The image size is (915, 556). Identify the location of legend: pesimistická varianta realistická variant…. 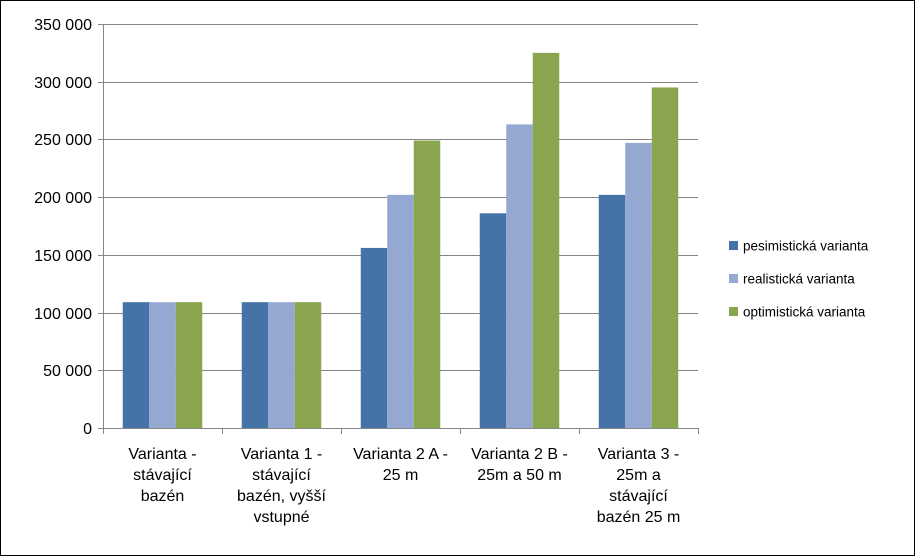
(799, 279).